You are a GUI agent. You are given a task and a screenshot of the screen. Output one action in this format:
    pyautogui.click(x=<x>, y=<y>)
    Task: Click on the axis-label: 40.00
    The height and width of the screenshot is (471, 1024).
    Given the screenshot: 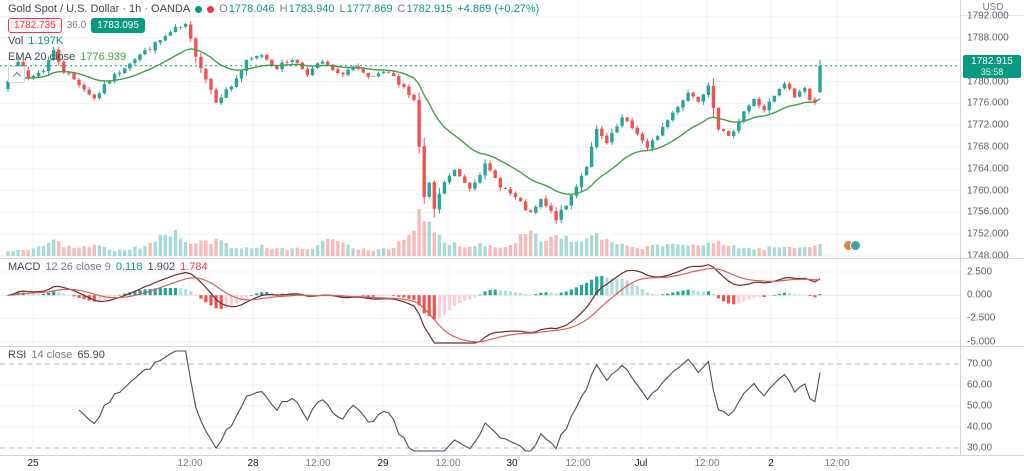 What is the action you would take?
    pyautogui.click(x=980, y=427)
    